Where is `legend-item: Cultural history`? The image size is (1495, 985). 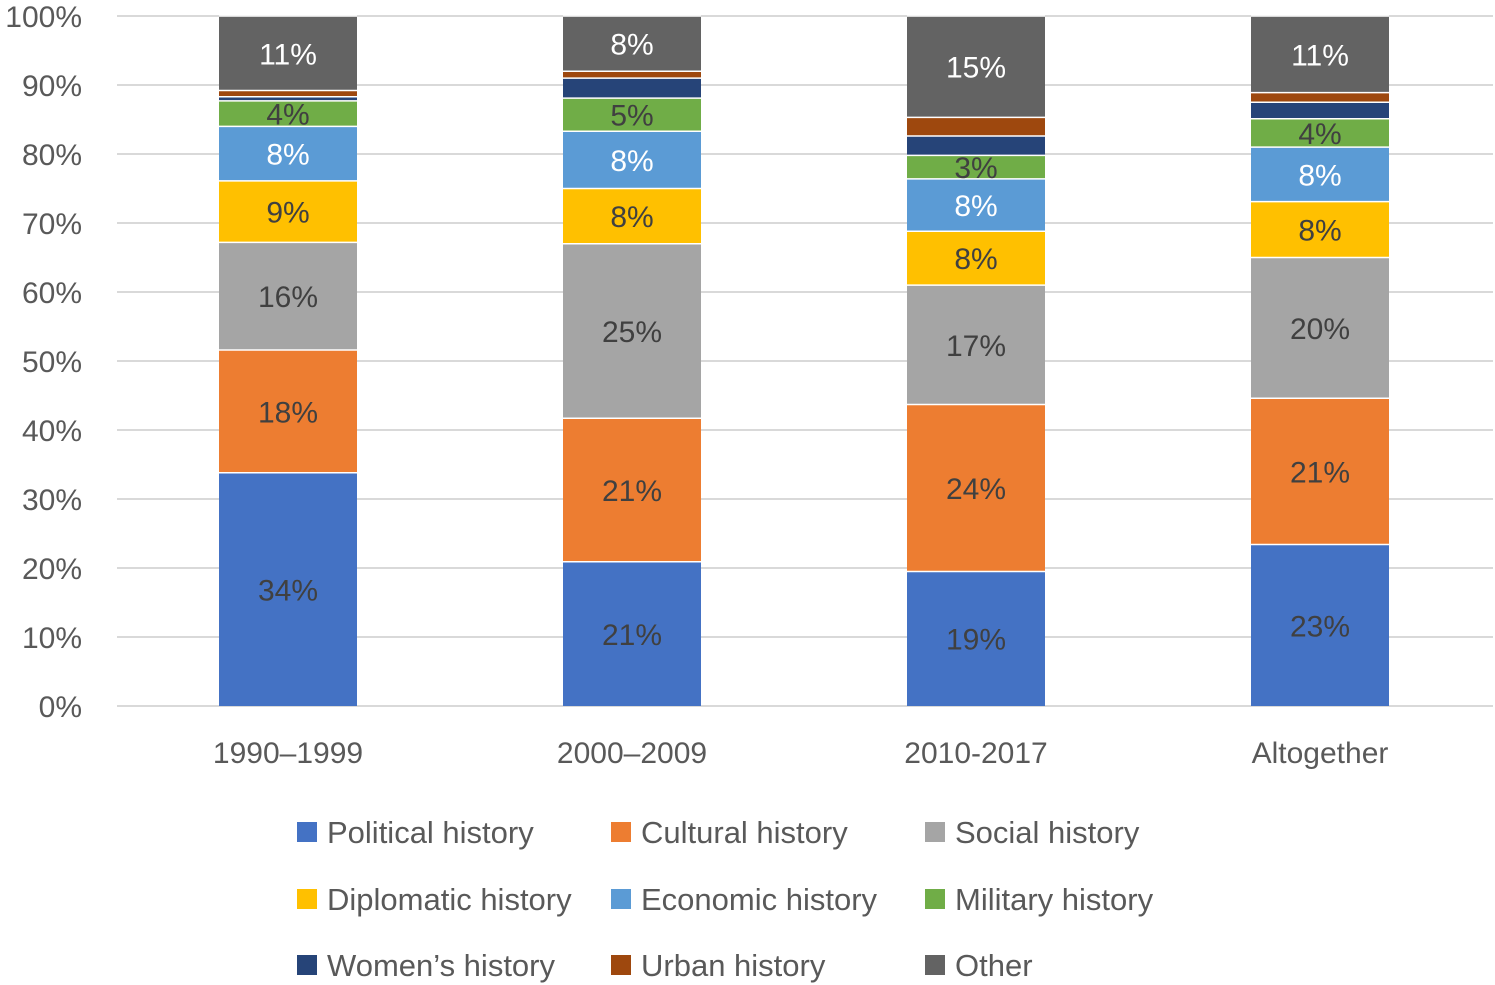
legend-item: Cultural history is located at coordinates (729, 832).